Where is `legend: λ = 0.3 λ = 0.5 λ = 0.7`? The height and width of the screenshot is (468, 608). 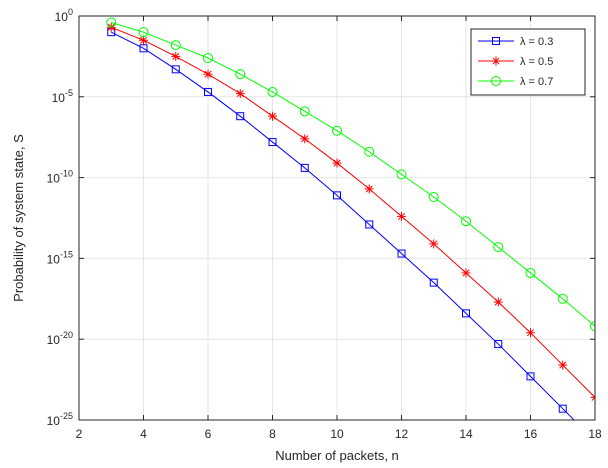 legend: λ = 0.3 λ = 0.5 λ = 0.7 is located at coordinates (528, 62).